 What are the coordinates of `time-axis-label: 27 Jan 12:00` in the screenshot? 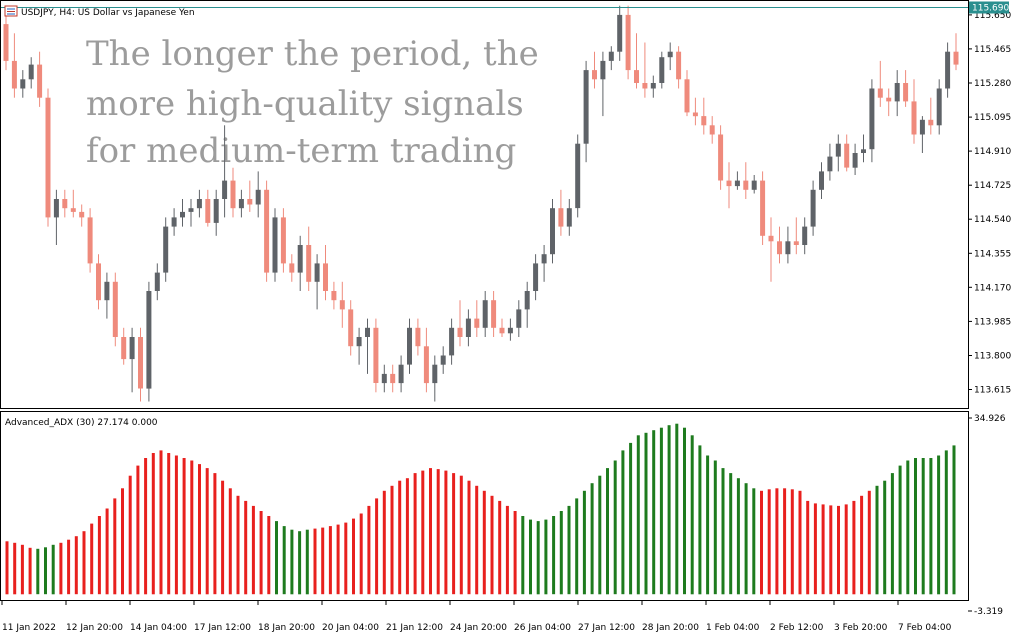 It's located at (606, 628).